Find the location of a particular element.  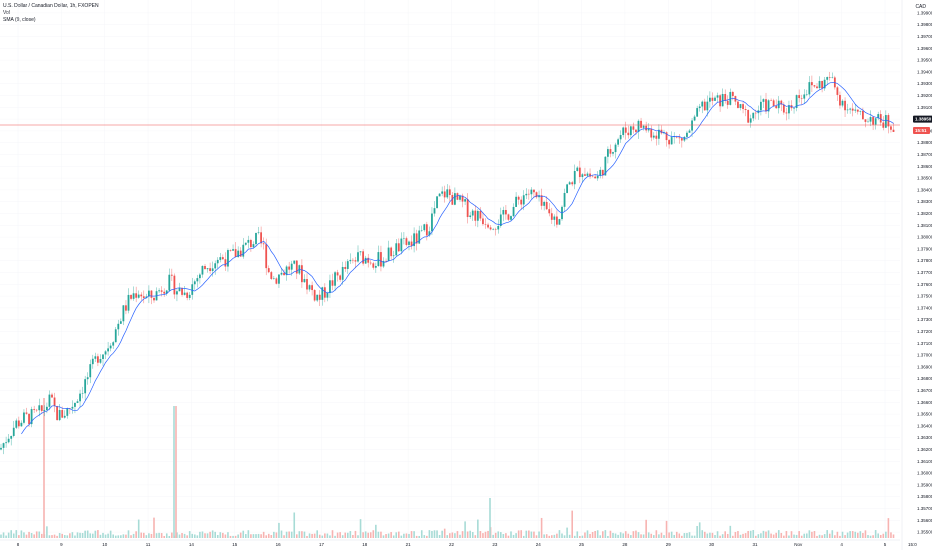

price-tags: 1.38950 15:51 15:0 is located at coordinates (920, 331).